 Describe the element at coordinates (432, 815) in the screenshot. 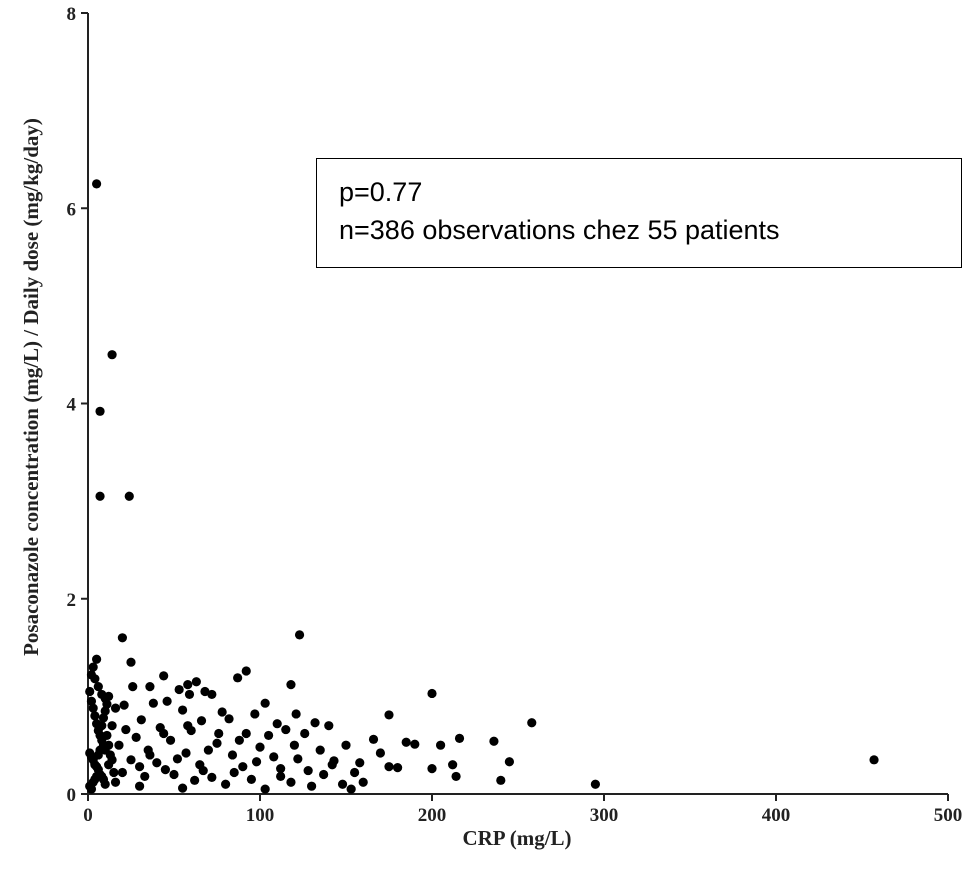

I see `x-tick-label: 200` at that location.